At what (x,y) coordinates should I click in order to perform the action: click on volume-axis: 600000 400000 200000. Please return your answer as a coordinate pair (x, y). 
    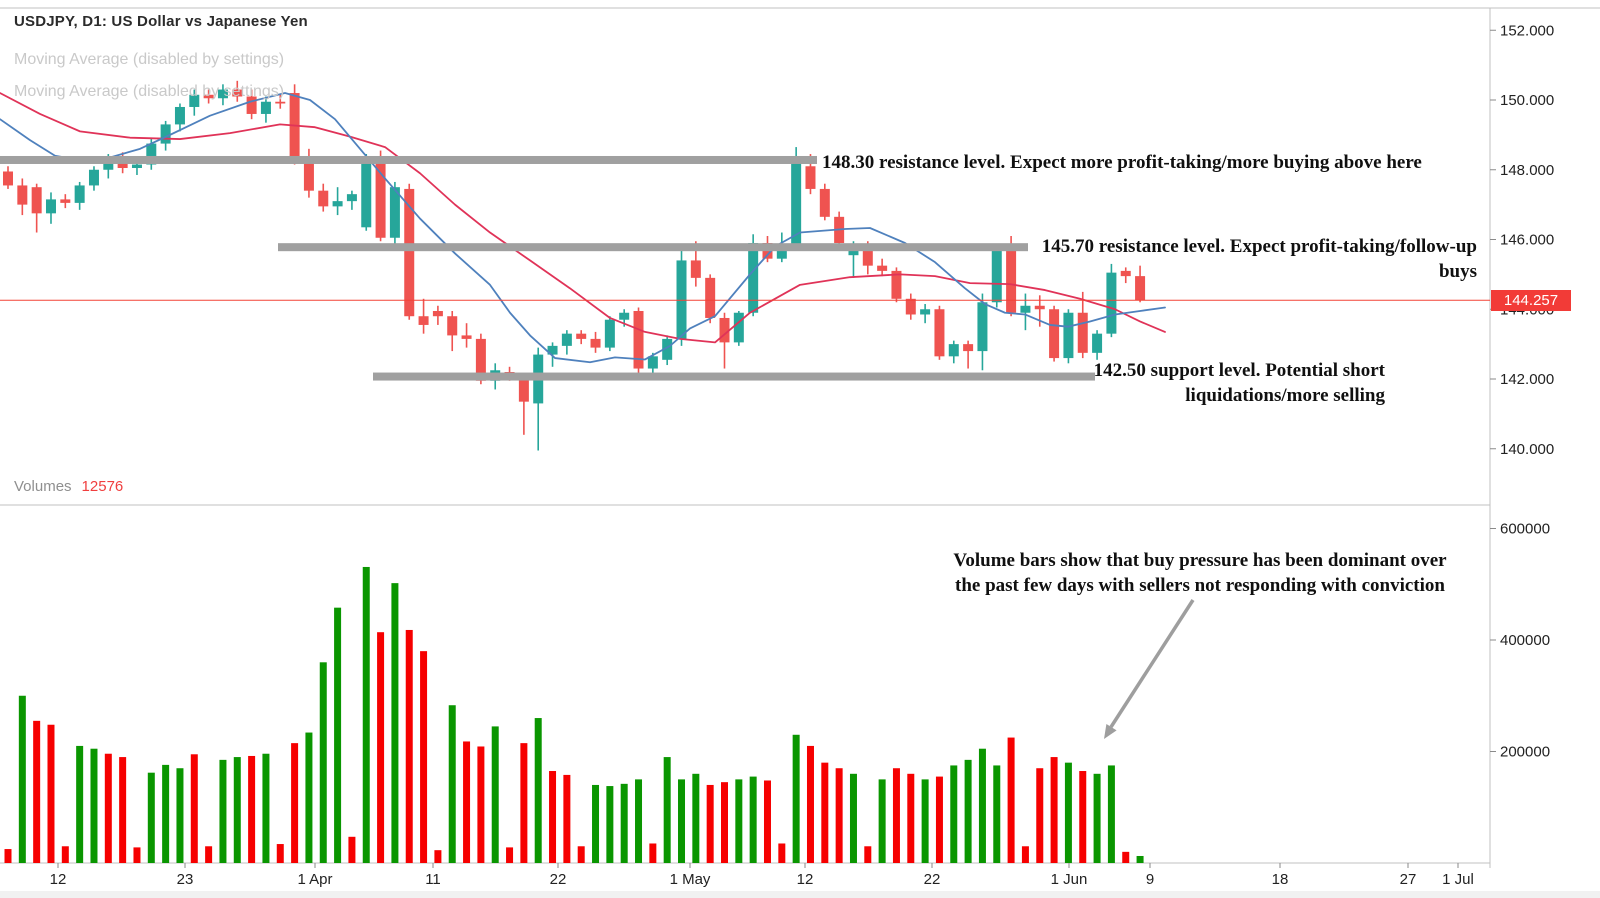
    Looking at the image, I should click on (1520, 641).